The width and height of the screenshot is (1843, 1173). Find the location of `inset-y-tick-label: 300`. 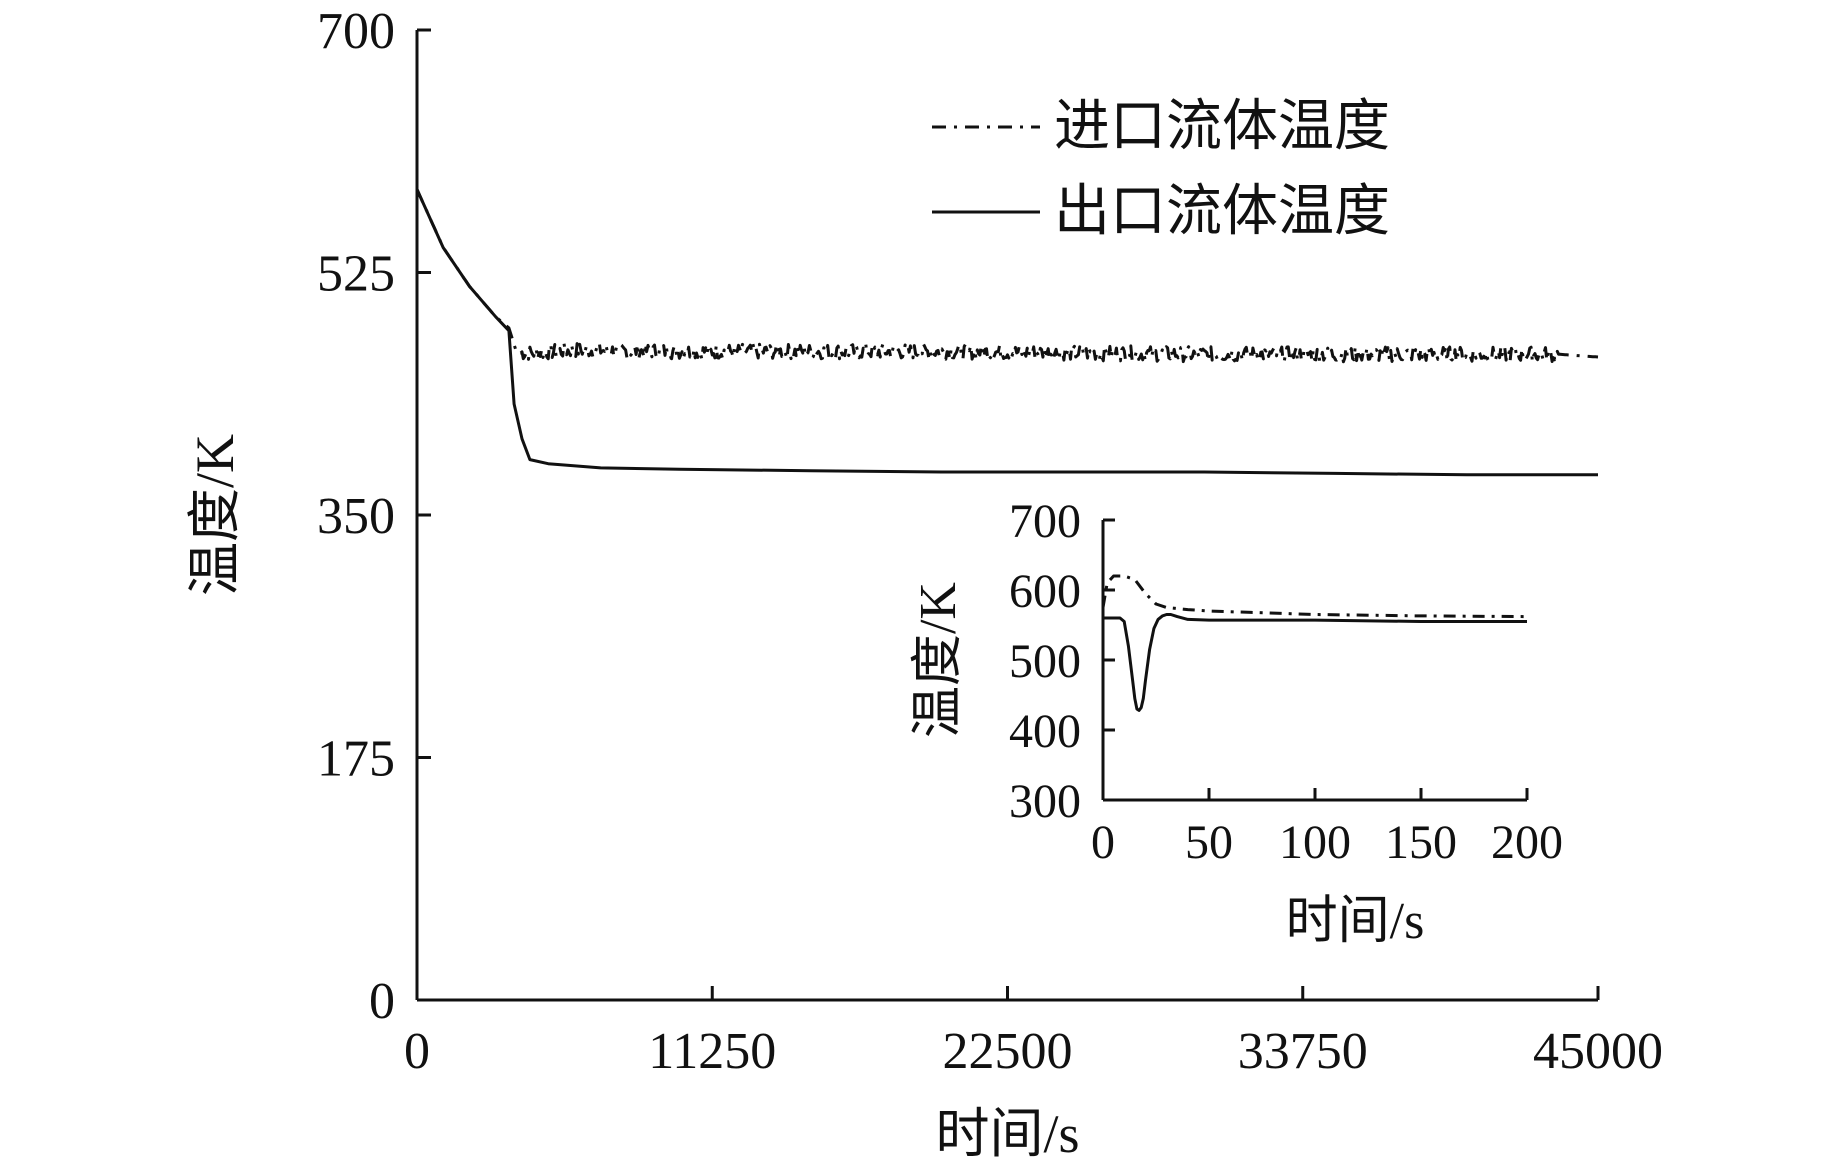

inset-y-tick-label: 300 is located at coordinates (1045, 801).